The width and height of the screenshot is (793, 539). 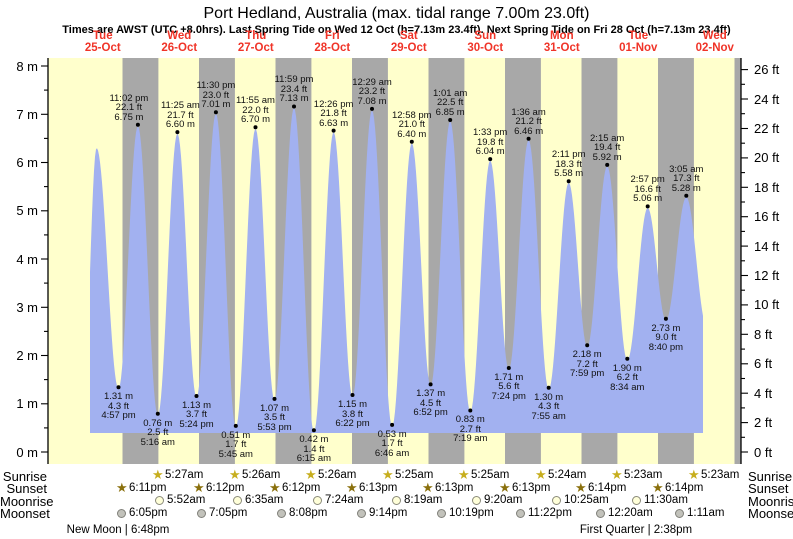 What do you see at coordinates (27, 66) in the screenshot?
I see `left-axis-label: 8 m` at bounding box center [27, 66].